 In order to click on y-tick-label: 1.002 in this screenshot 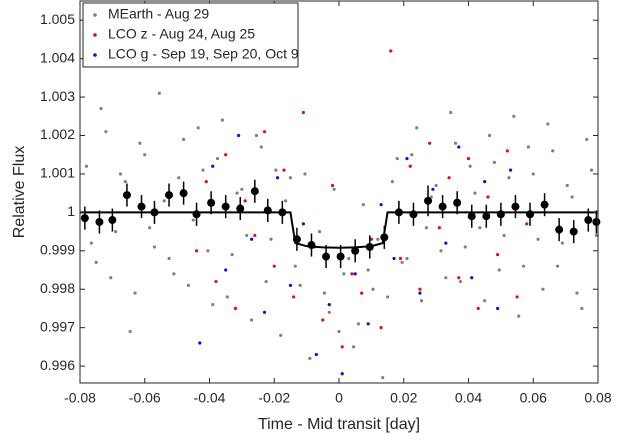, I will do `click(57, 134)`.